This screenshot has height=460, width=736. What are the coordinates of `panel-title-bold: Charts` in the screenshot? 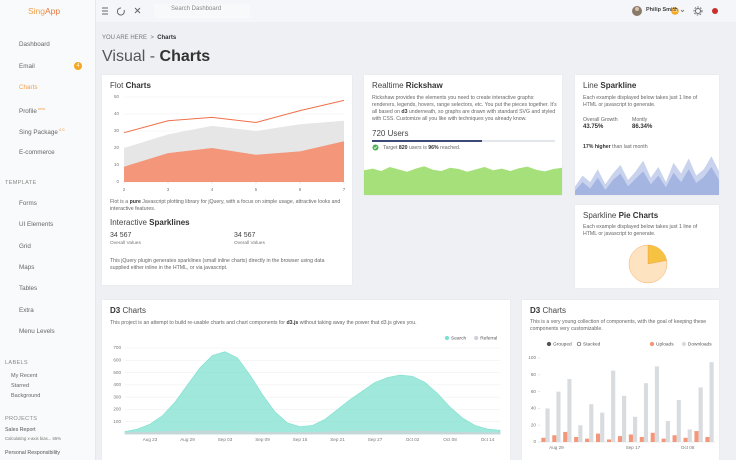 It's located at (138, 85).